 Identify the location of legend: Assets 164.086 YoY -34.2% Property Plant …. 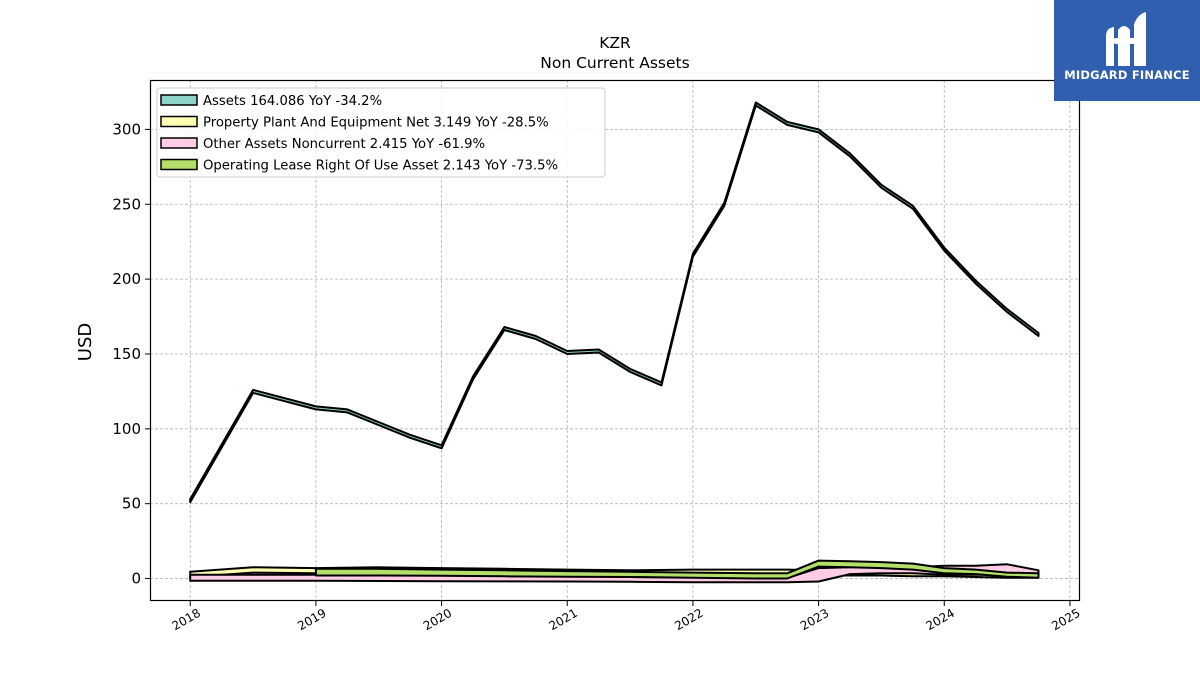
(381, 132).